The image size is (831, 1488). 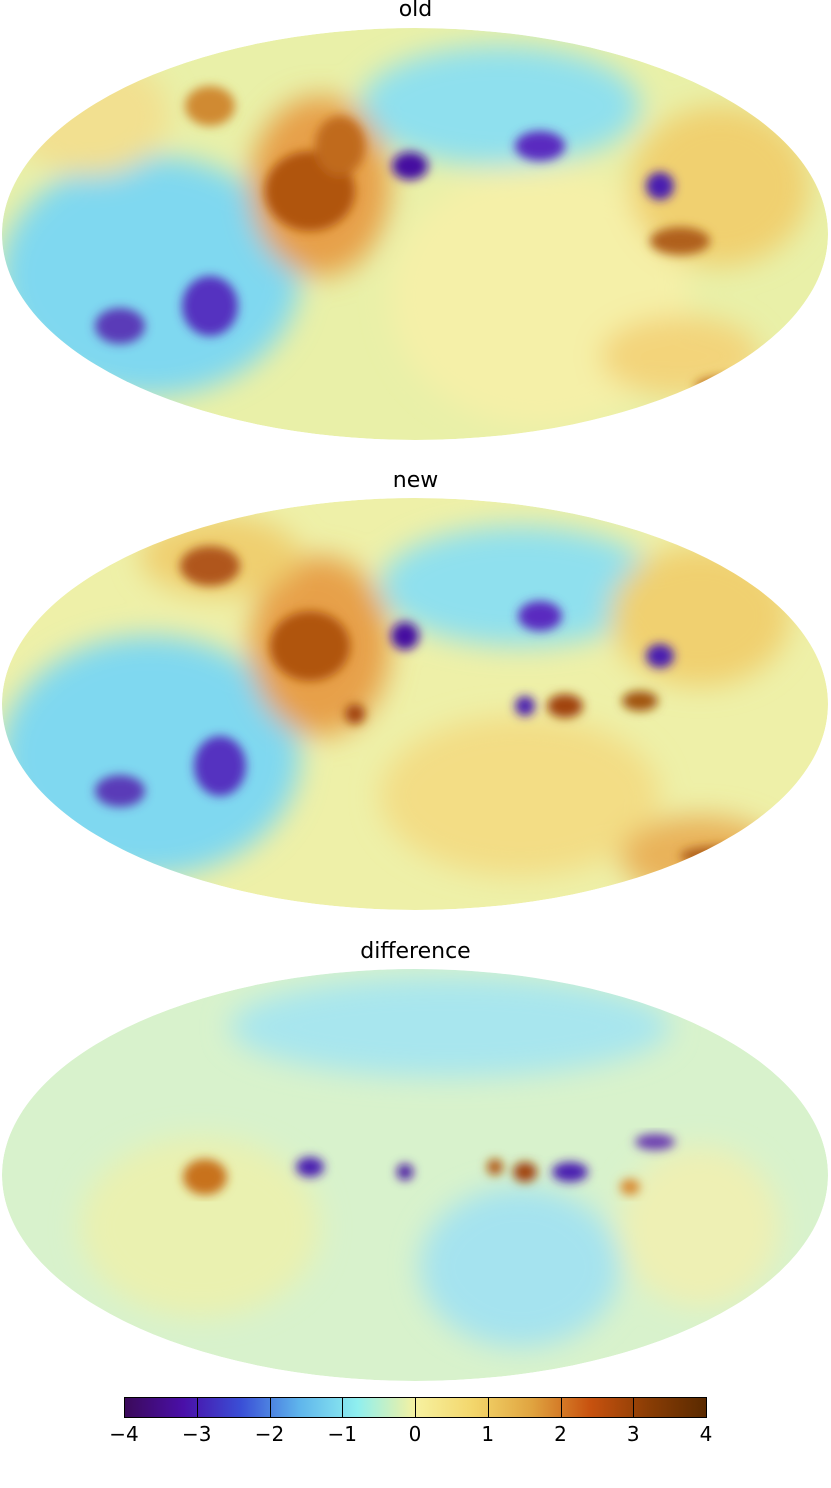 What do you see at coordinates (706, 1434) in the screenshot?
I see `colorbar-tick-label: 4` at bounding box center [706, 1434].